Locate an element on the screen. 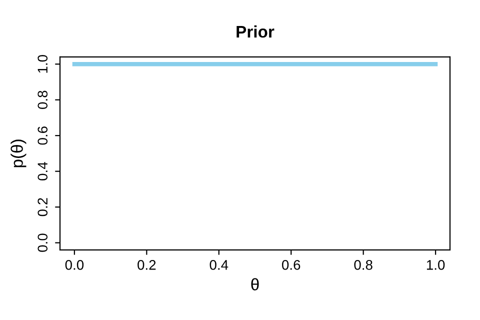 The height and width of the screenshot is (320, 480). y-tick-label: 0.4 is located at coordinates (43, 171).